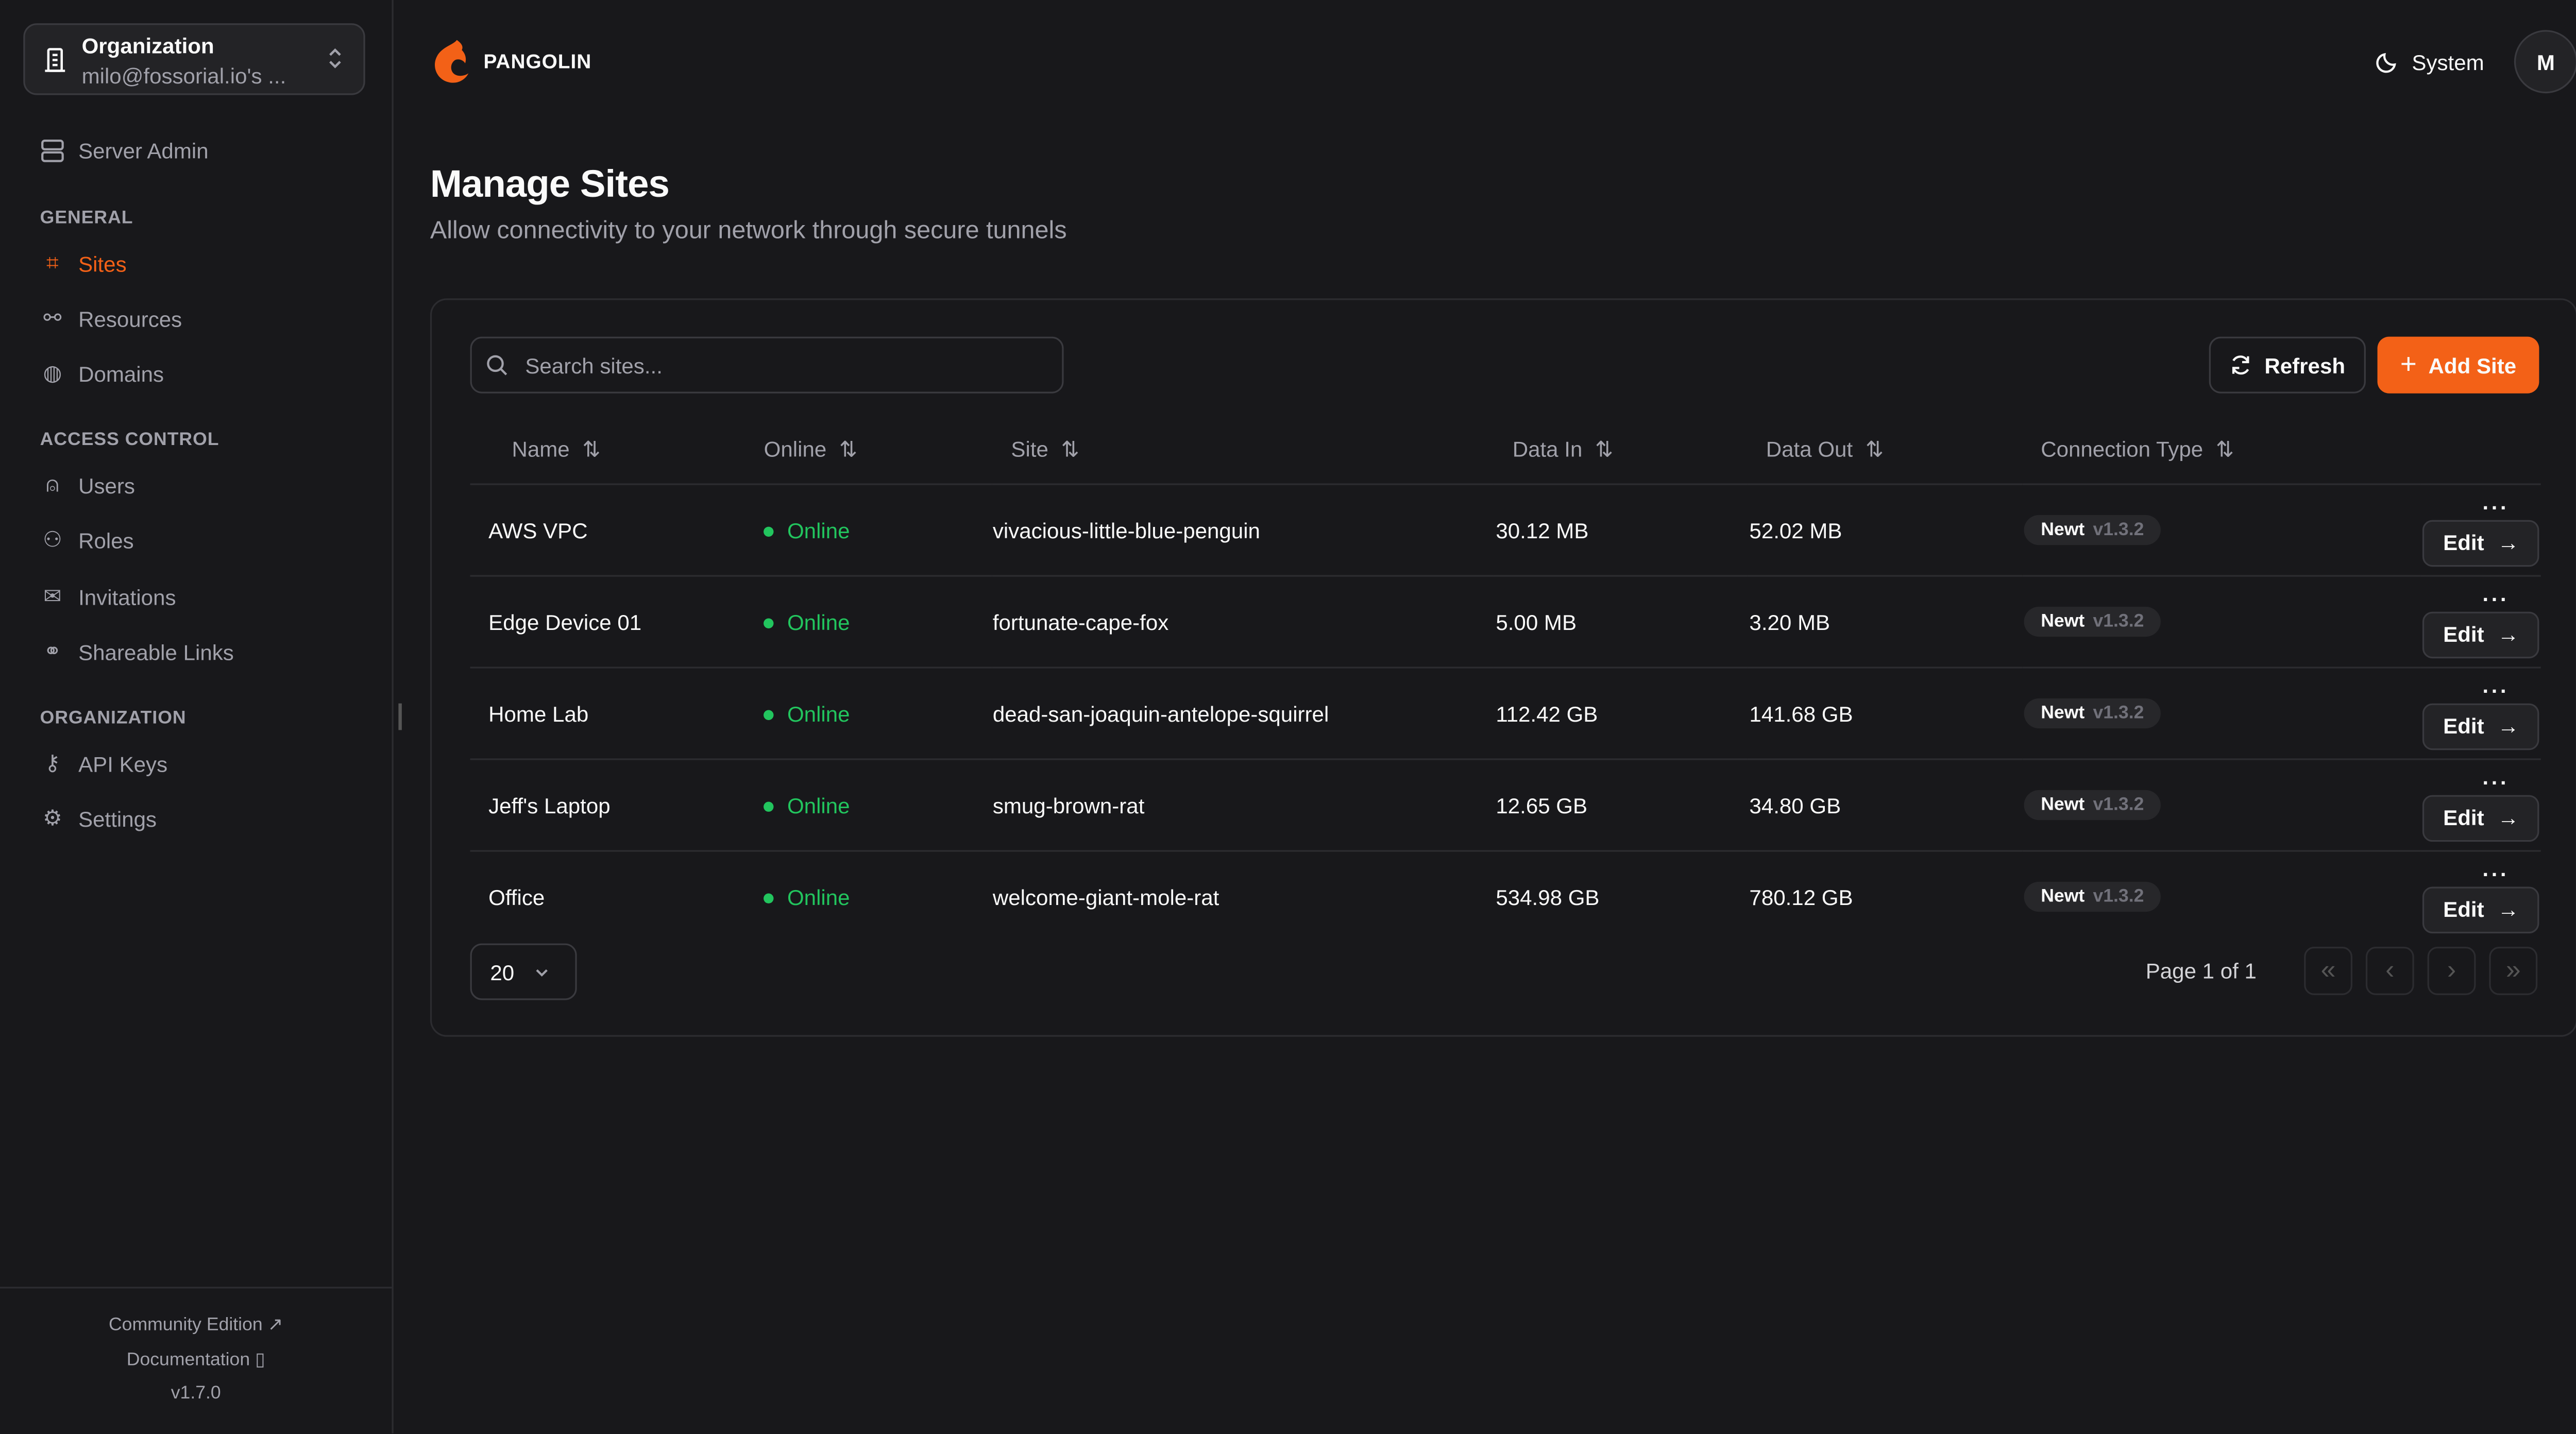 The image size is (2576, 1434). What do you see at coordinates (1885, 530) in the screenshot?
I see `data-out: 52.02 MB` at bounding box center [1885, 530].